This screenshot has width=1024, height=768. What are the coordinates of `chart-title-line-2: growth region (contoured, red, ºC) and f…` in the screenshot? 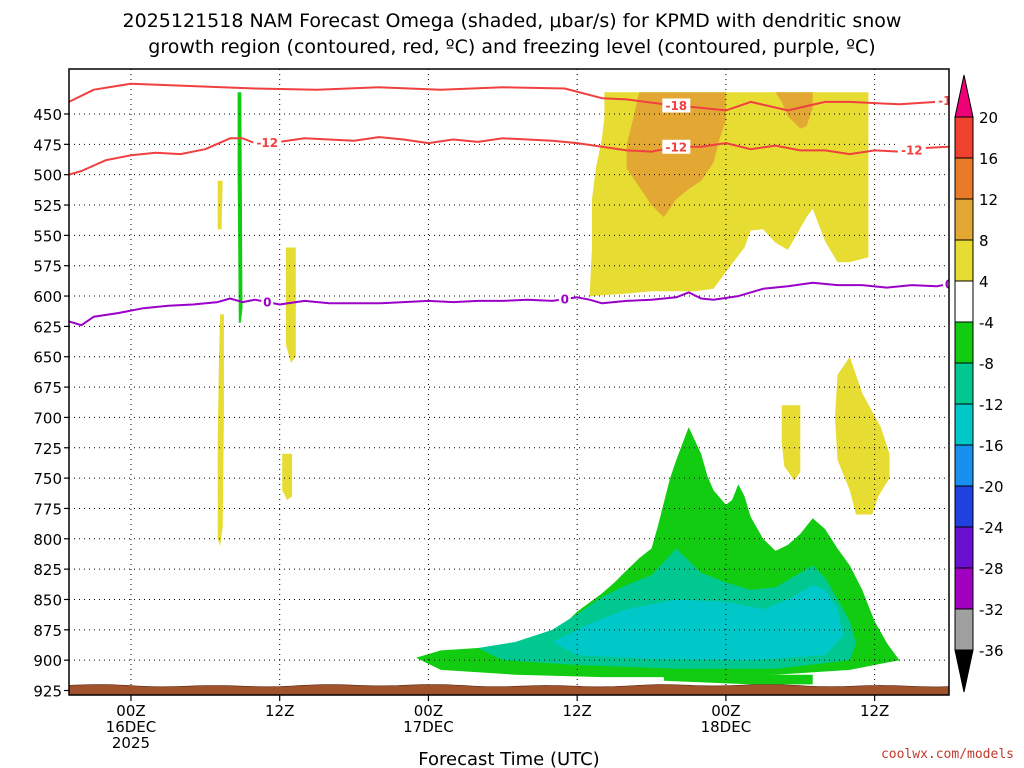 It's located at (511, 47).